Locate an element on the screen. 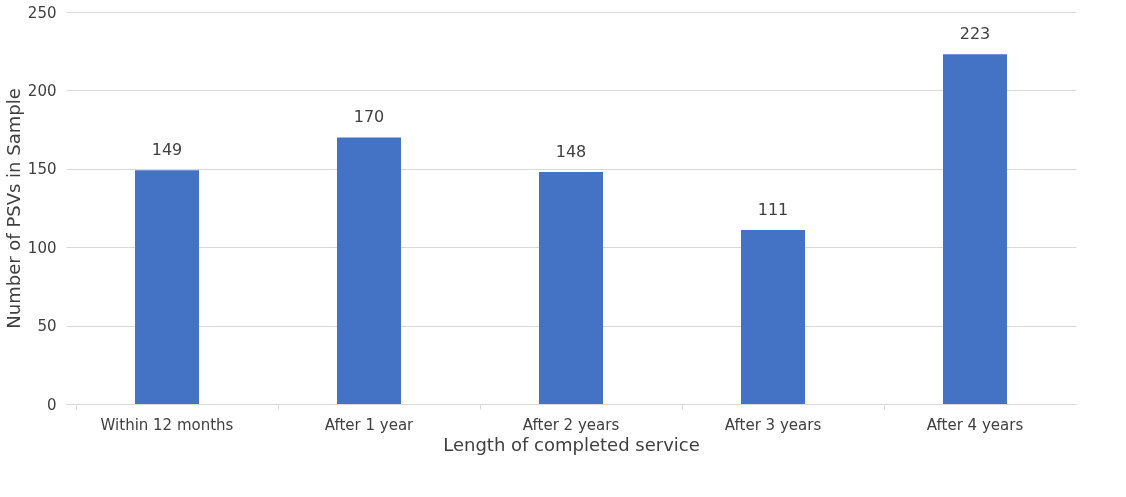 This screenshot has height=497, width=1126. data-label: 170 is located at coordinates (369, 117).